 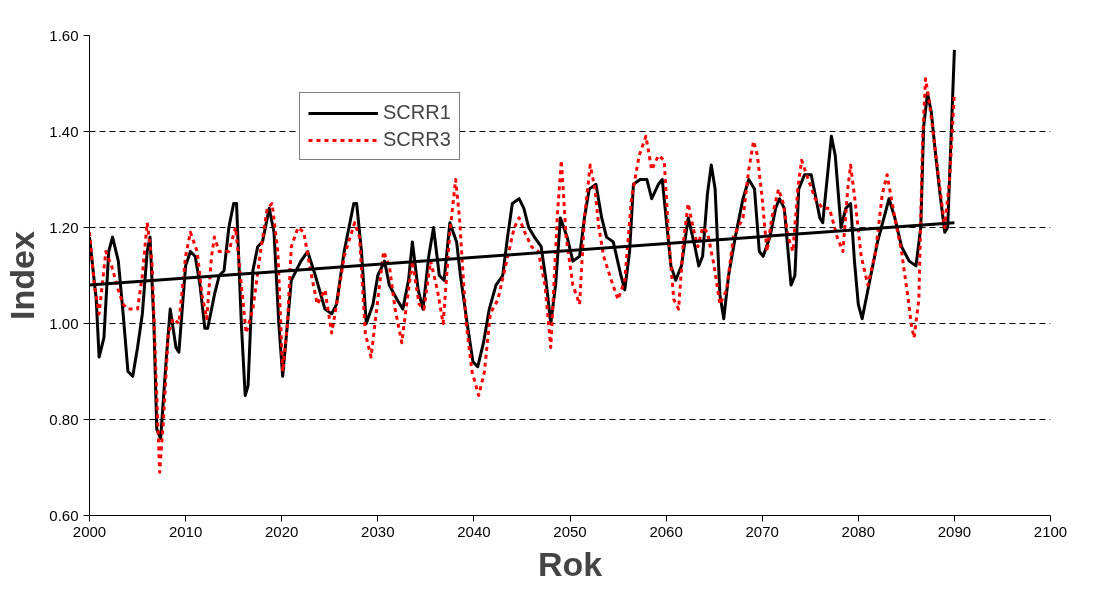 I want to click on x-tick-label: 2050, so click(x=570, y=531).